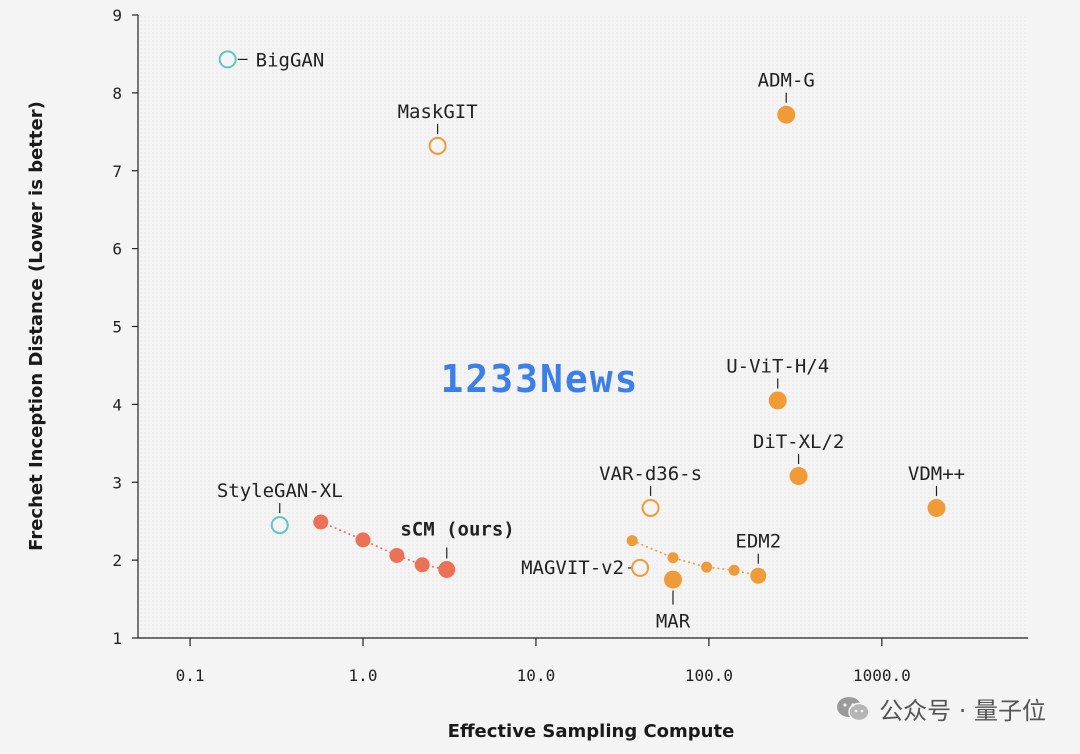 Image resolution: width=1080 pixels, height=754 pixels. Describe the element at coordinates (117, 404) in the screenshot. I see `y-tick-label: 4` at that location.